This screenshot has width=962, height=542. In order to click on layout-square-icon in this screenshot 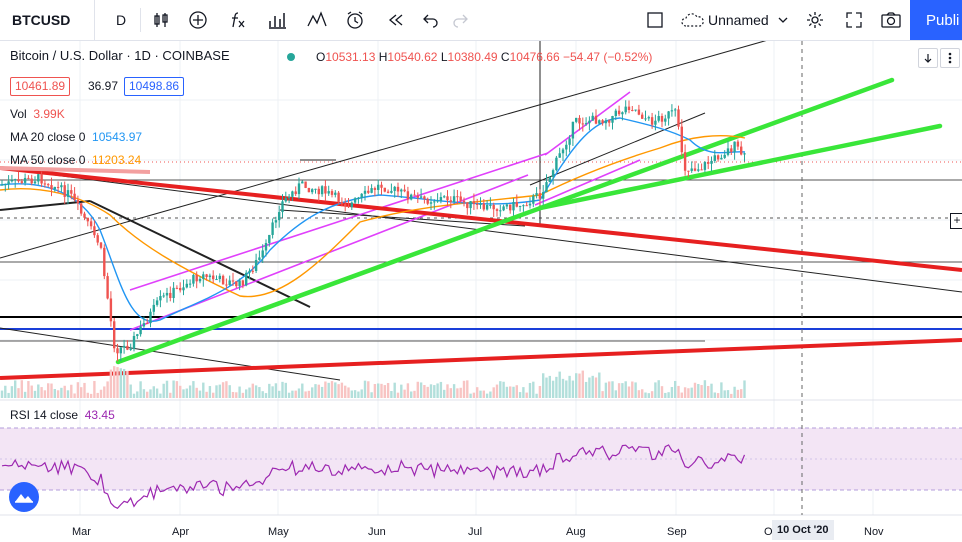, I will do `click(655, 20)`.